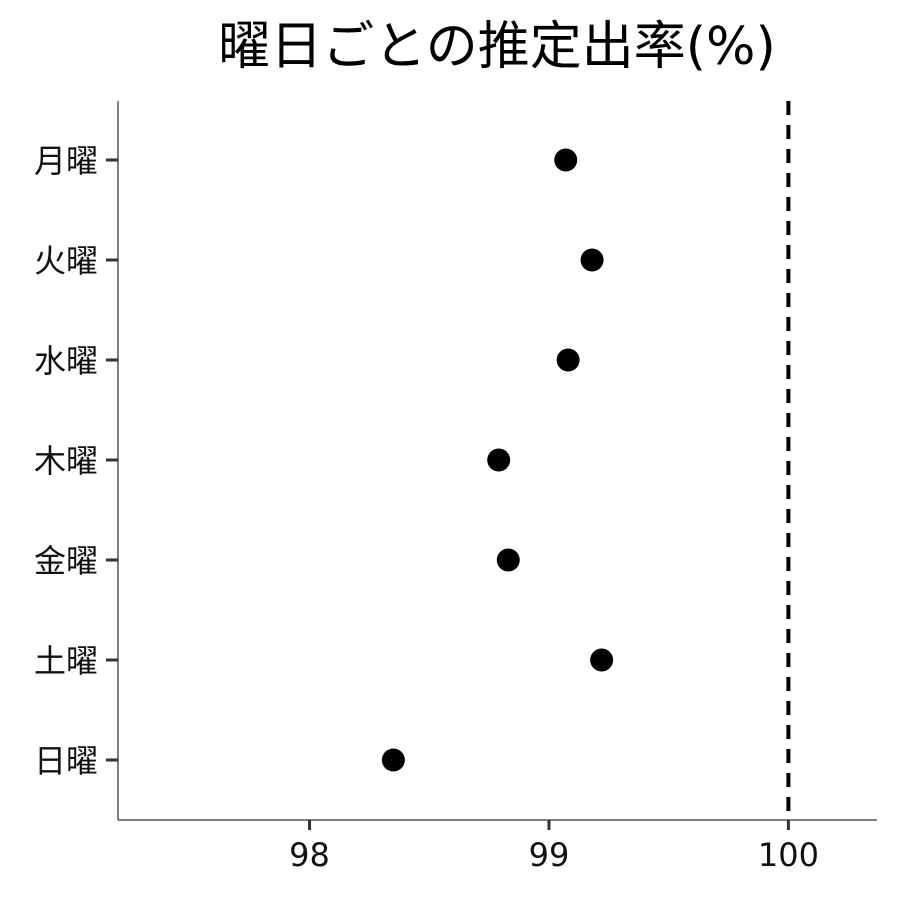  I want to click on y-tick-label: 木曜, so click(66, 461).